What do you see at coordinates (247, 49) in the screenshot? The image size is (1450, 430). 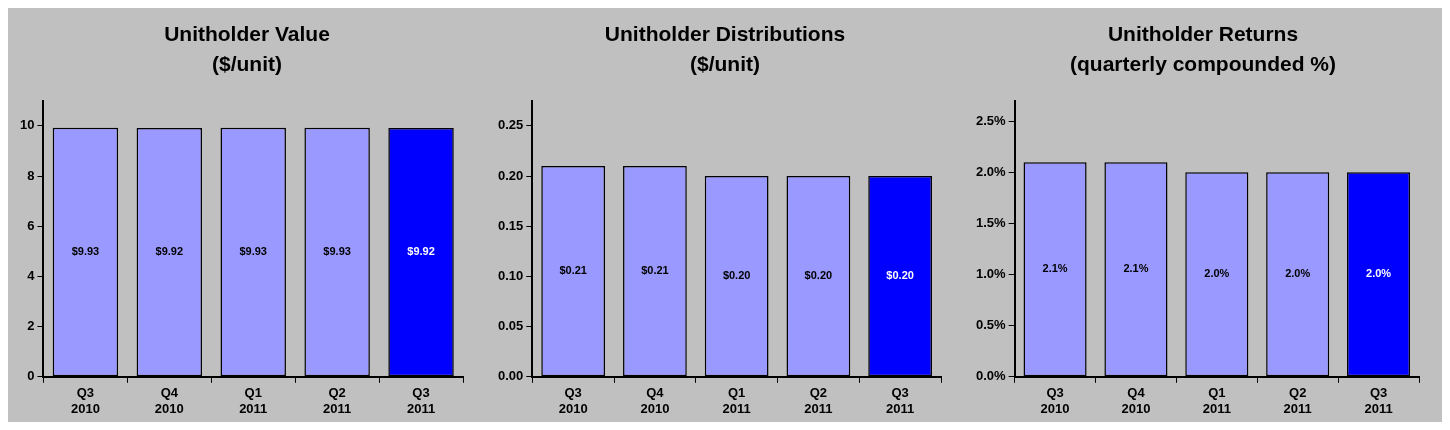 I see `chart-title: Unitholder Value ($/unit)` at bounding box center [247, 49].